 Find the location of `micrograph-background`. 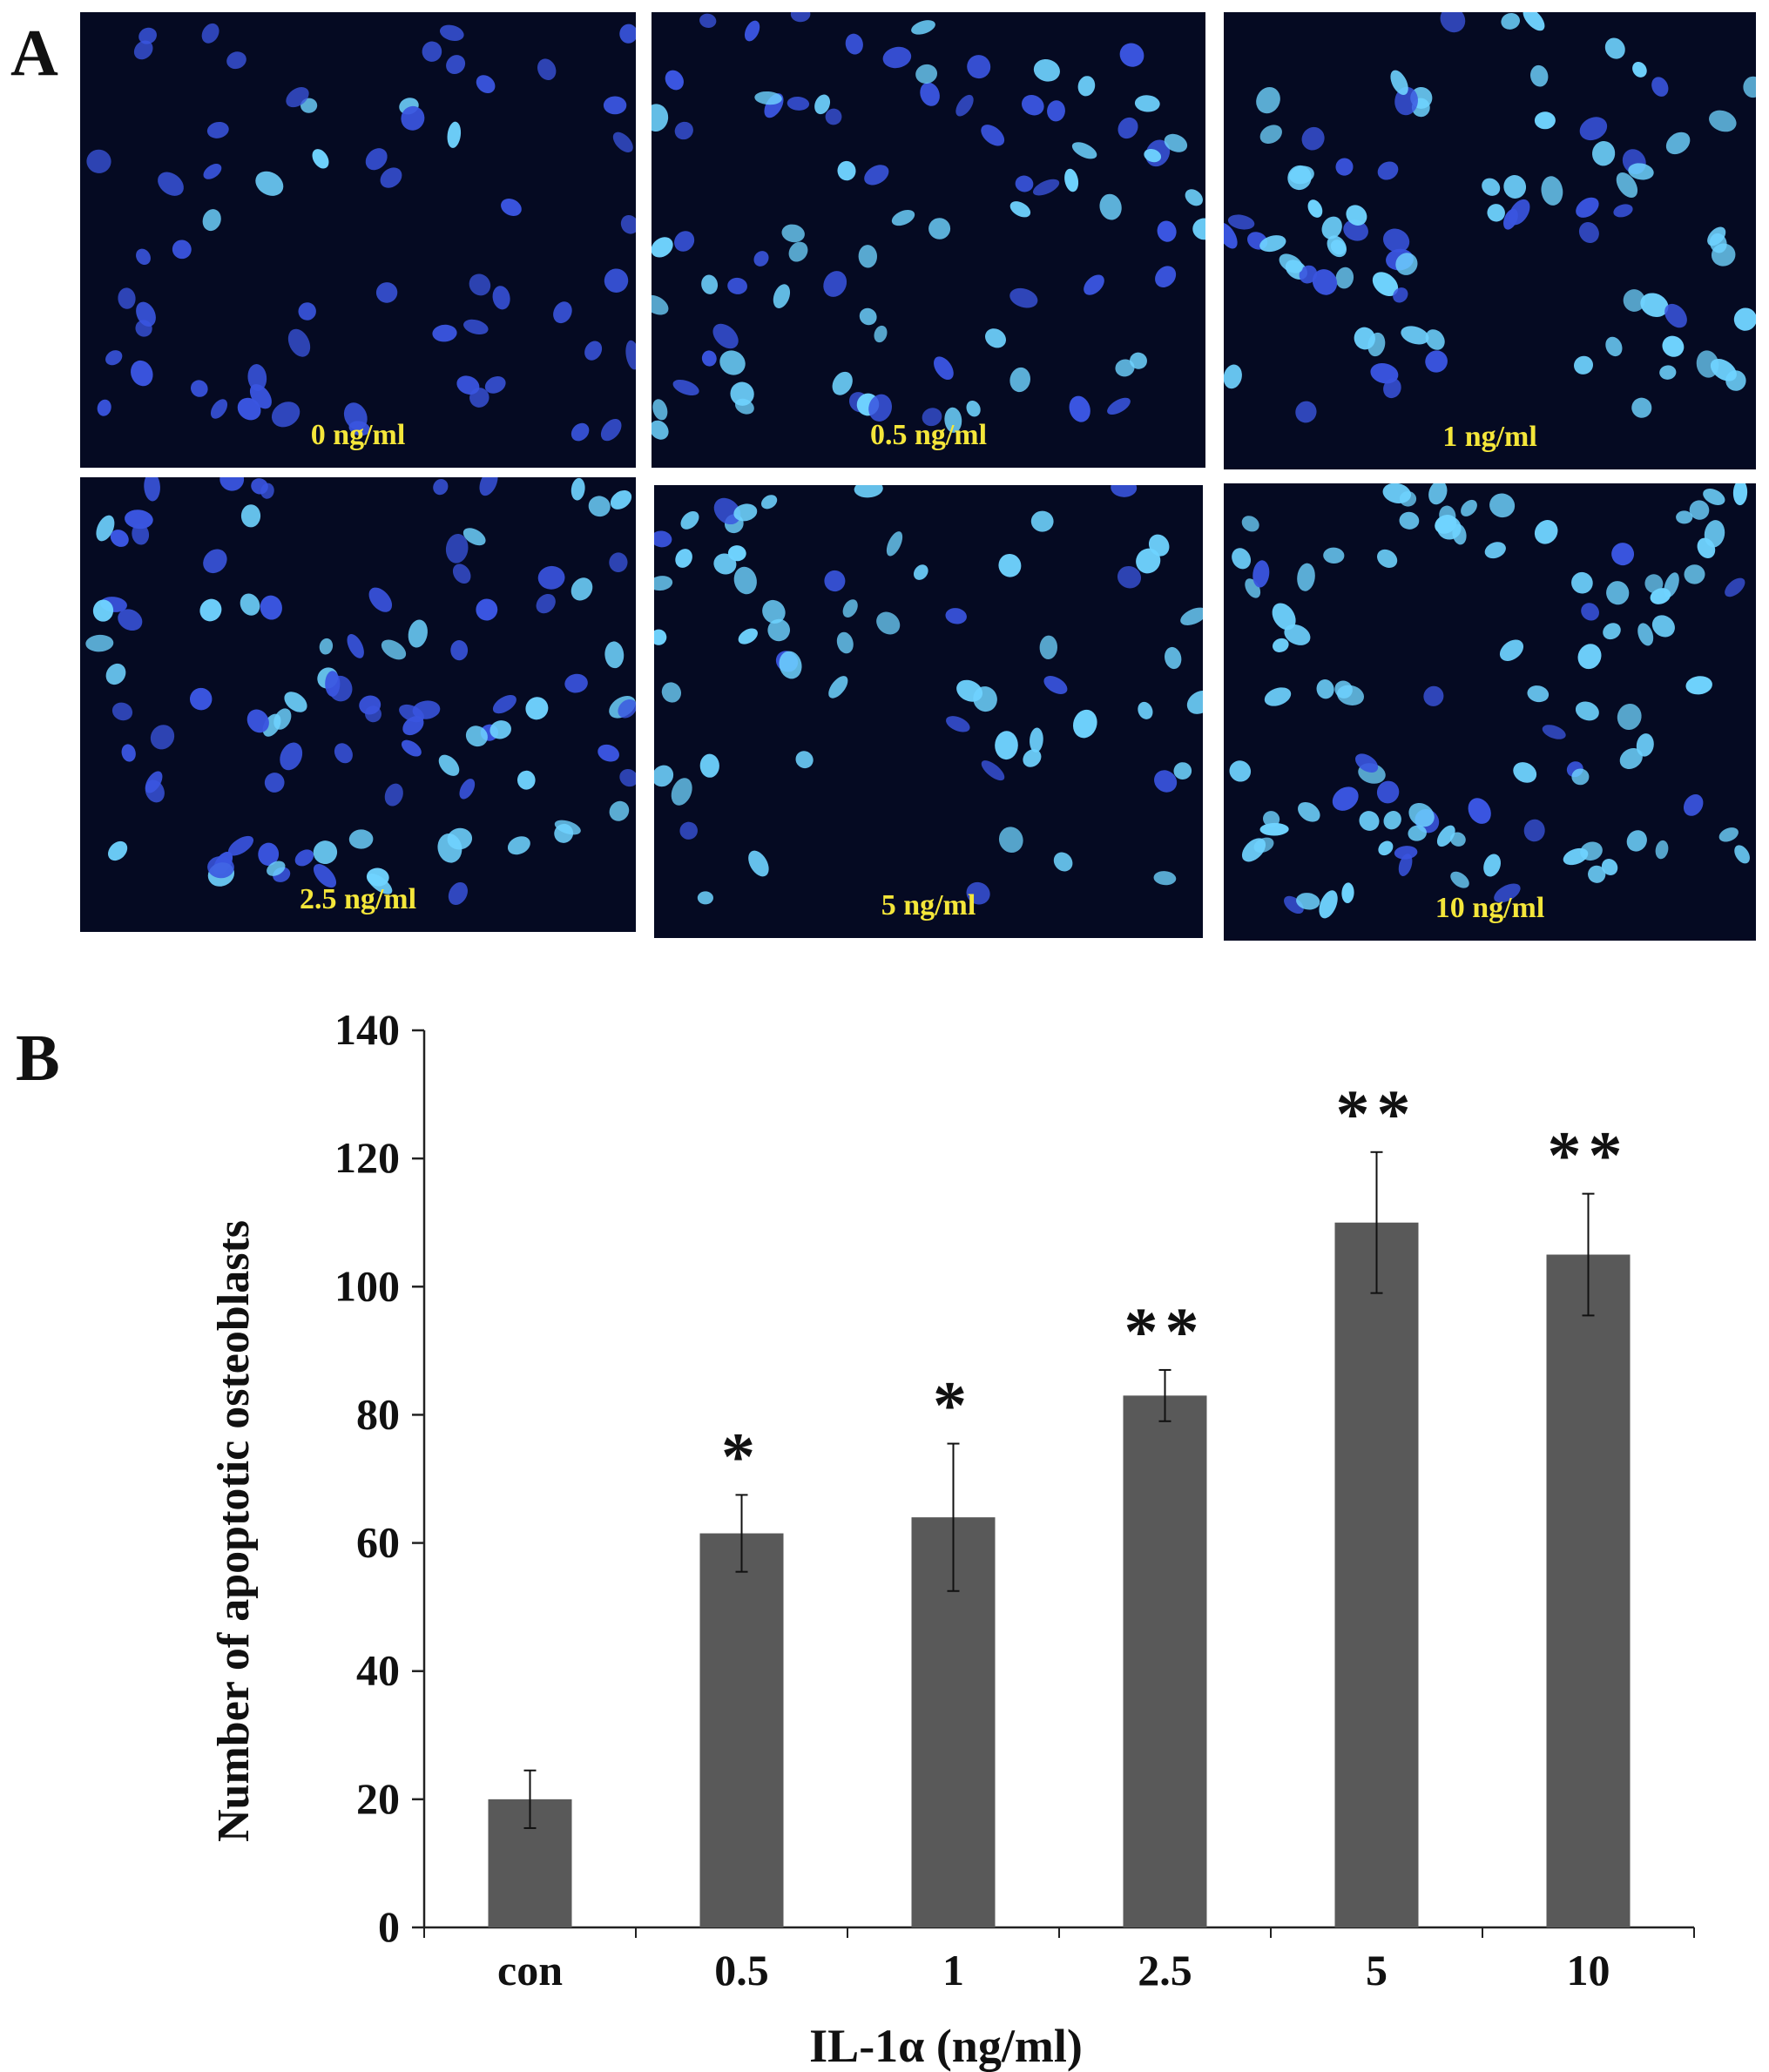

micrograph-background is located at coordinates (358, 240).